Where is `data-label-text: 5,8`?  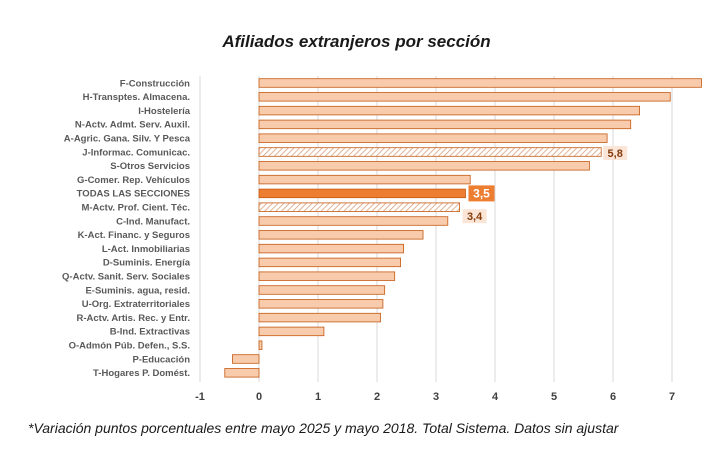
data-label-text: 5,8 is located at coordinates (615, 154).